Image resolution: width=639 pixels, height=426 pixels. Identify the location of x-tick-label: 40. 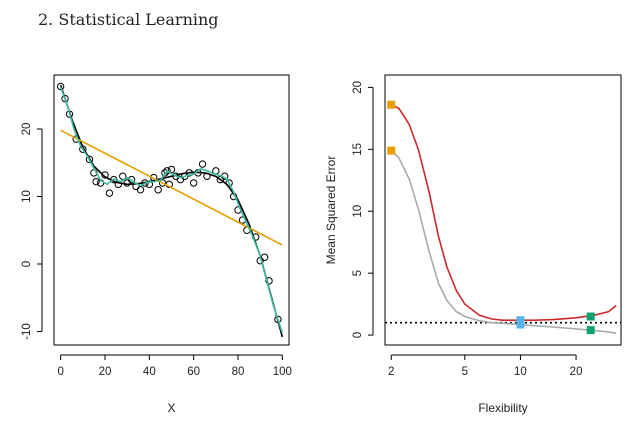
(149, 372).